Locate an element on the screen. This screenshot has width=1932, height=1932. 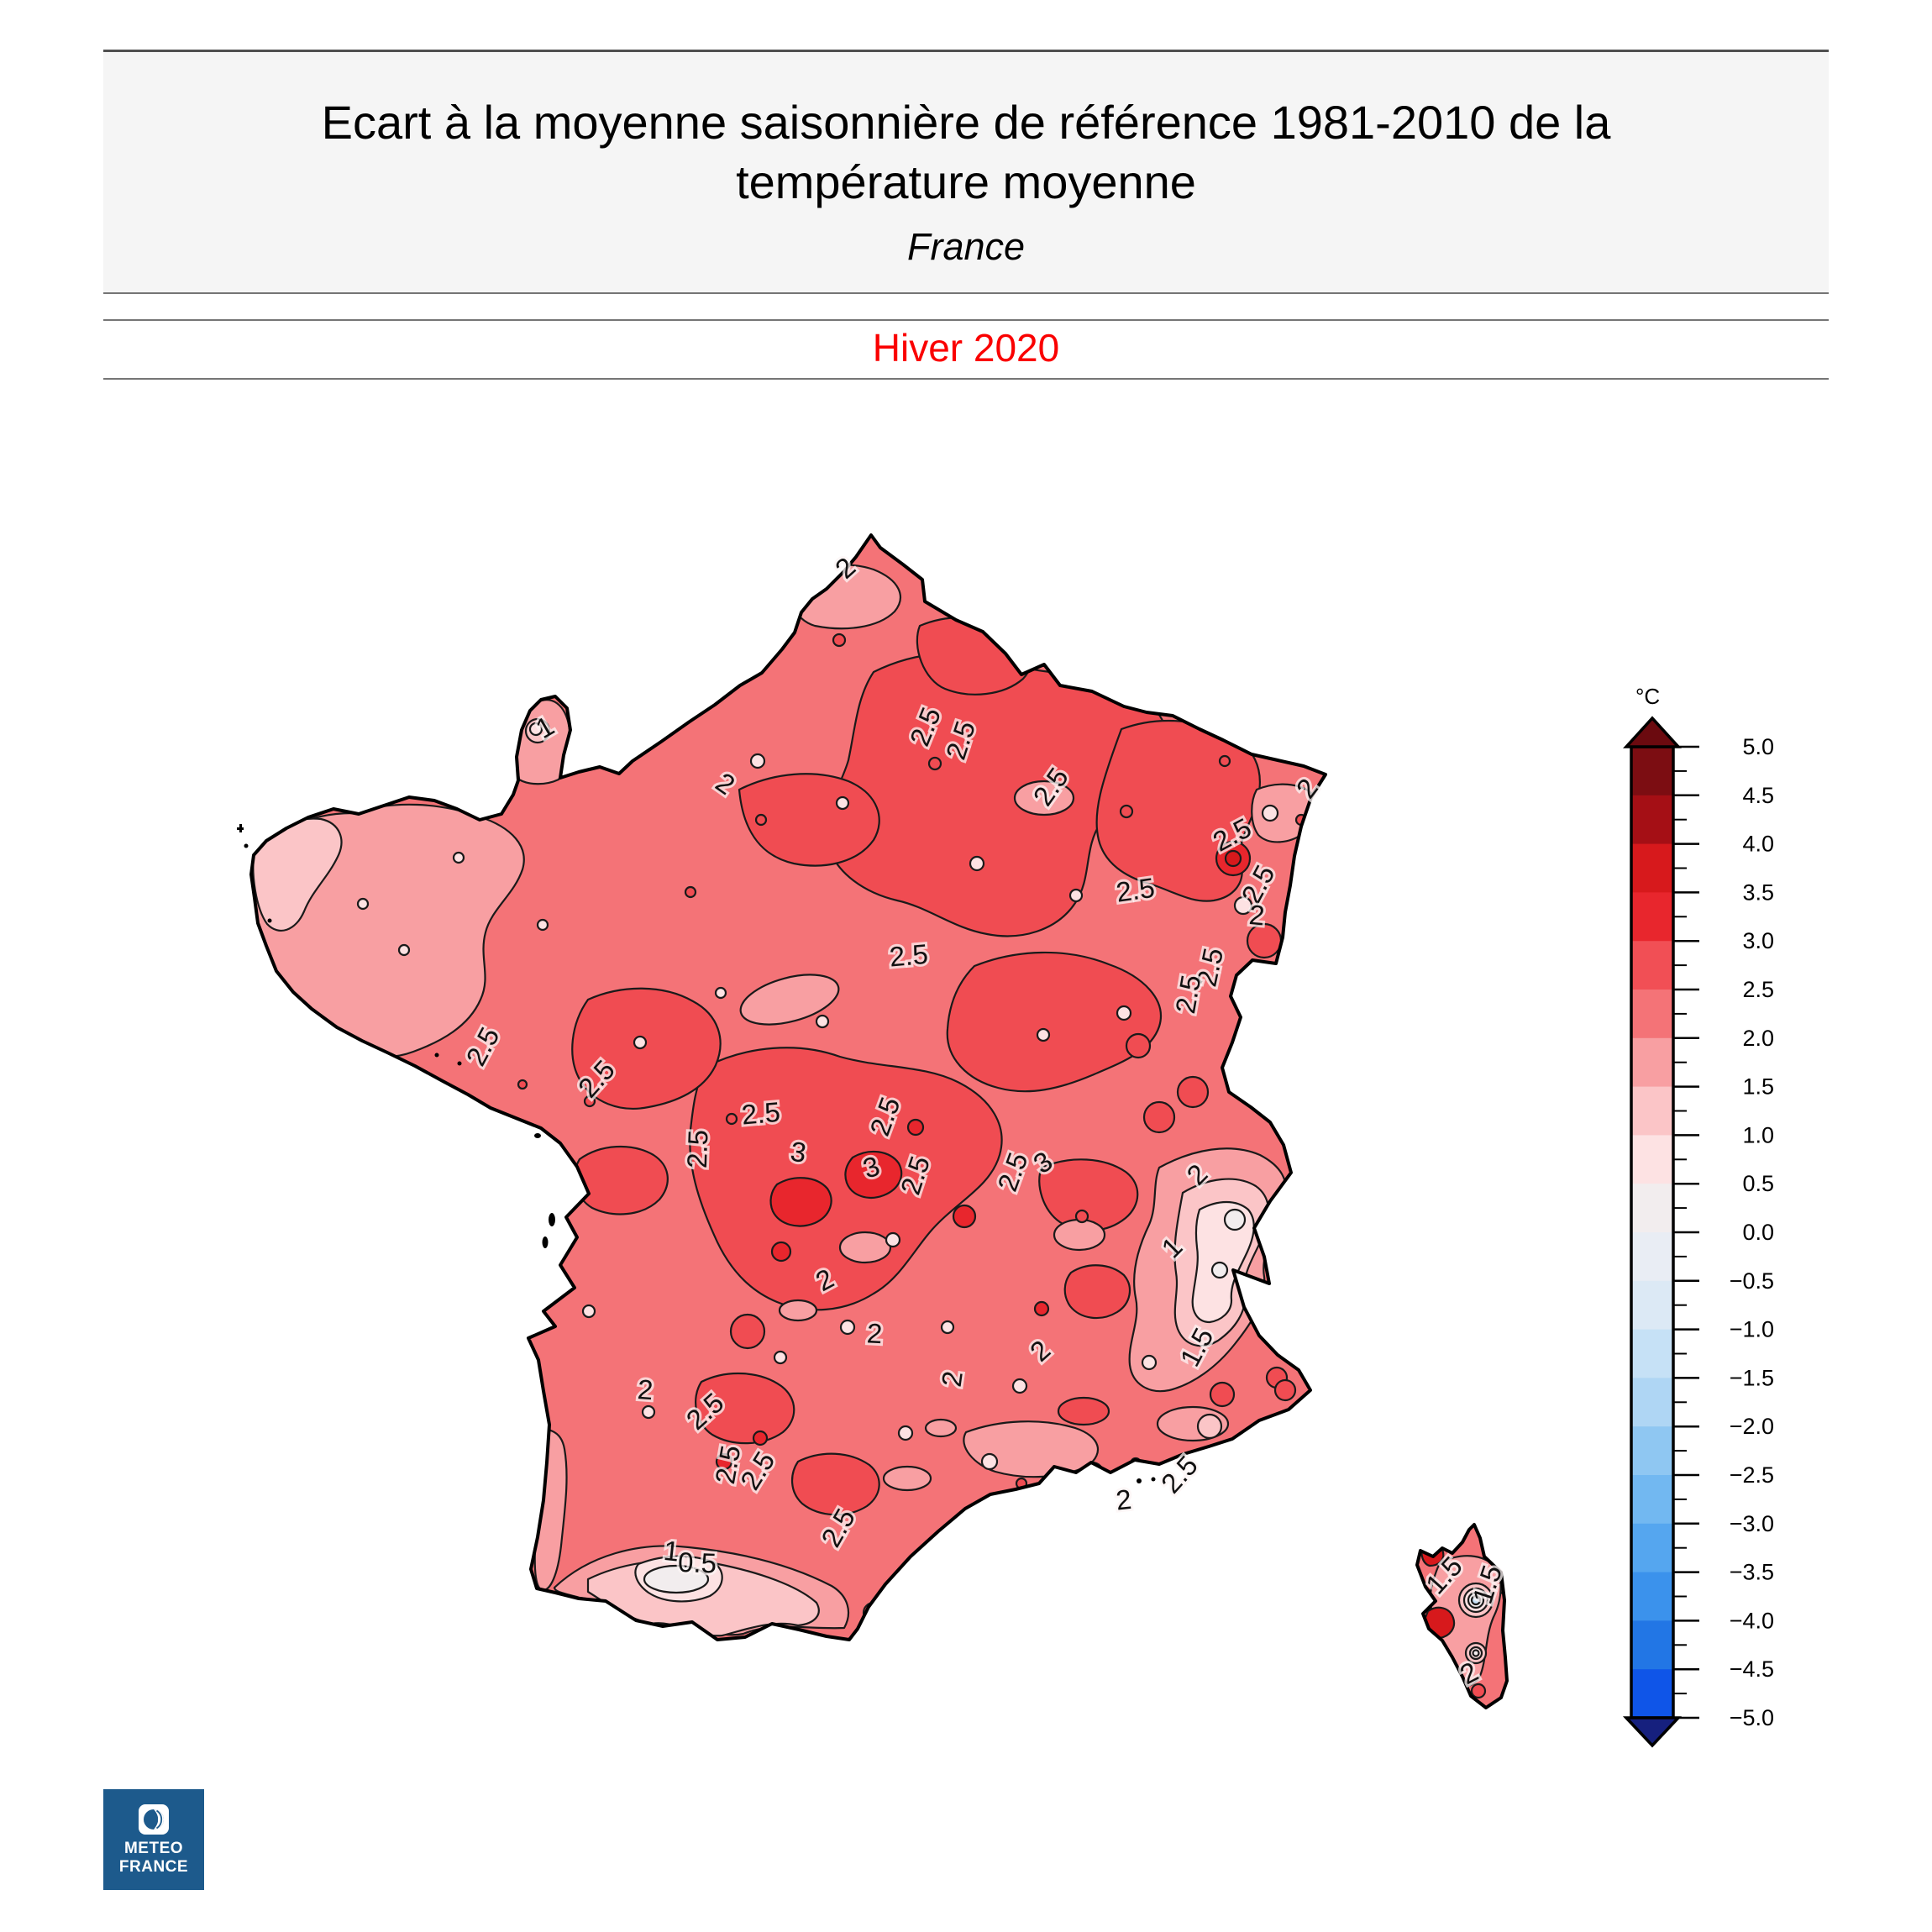
svg-text: 2.0 is located at coordinates (1758, 1038).